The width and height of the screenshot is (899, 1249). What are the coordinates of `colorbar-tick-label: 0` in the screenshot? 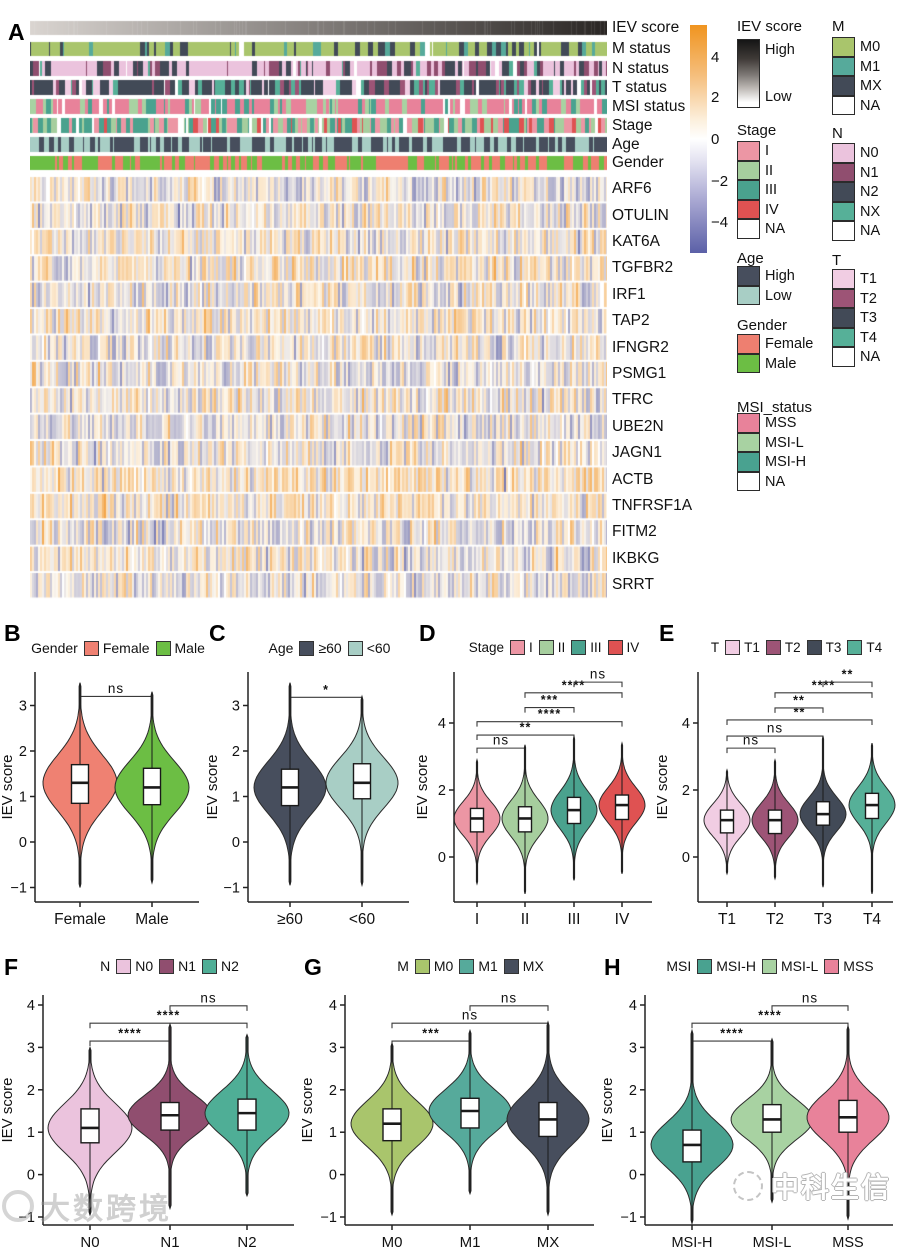 It's located at (715, 140).